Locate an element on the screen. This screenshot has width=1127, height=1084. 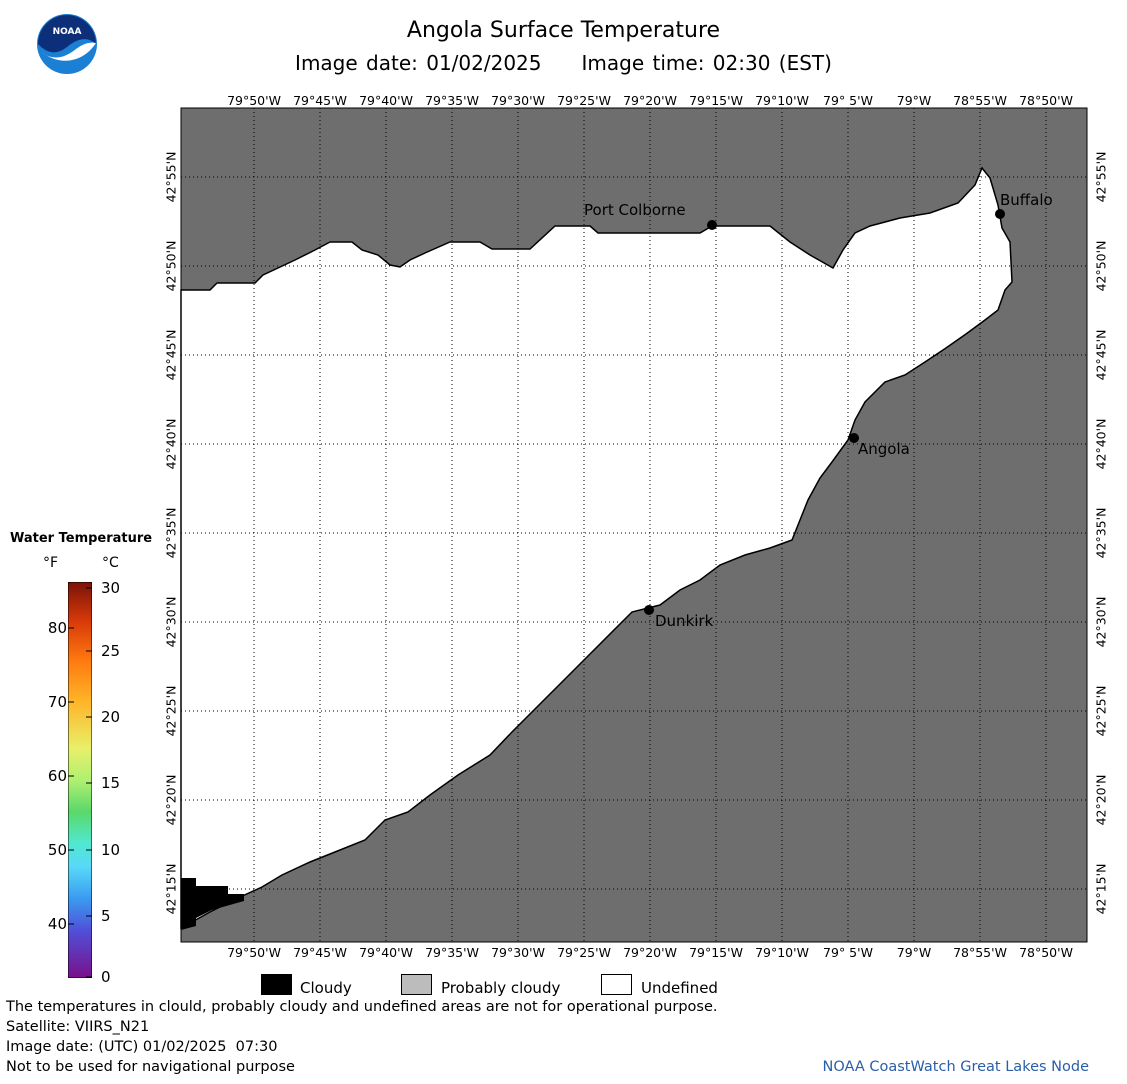
legend-title: Water Temperature is located at coordinates (81, 538).